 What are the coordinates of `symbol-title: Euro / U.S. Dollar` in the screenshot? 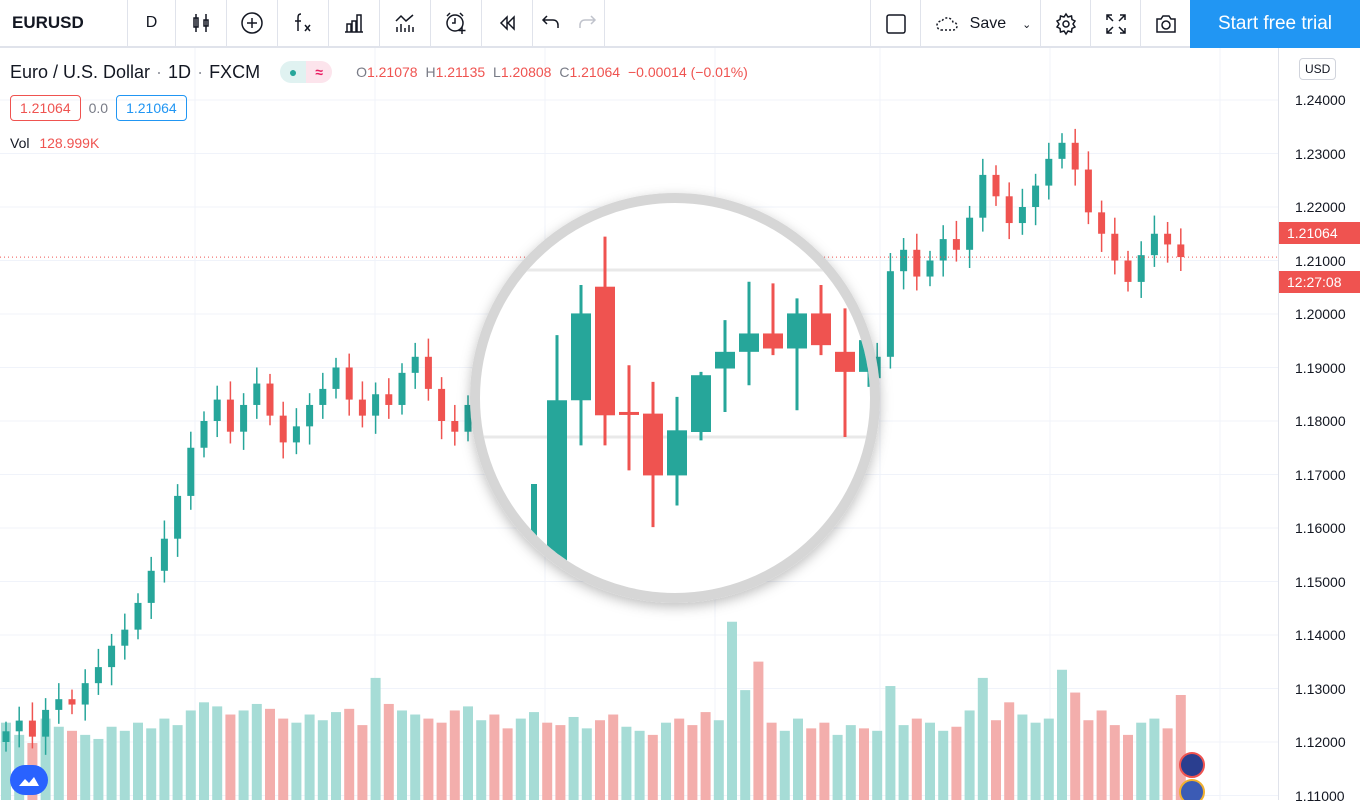 It's located at (80, 71).